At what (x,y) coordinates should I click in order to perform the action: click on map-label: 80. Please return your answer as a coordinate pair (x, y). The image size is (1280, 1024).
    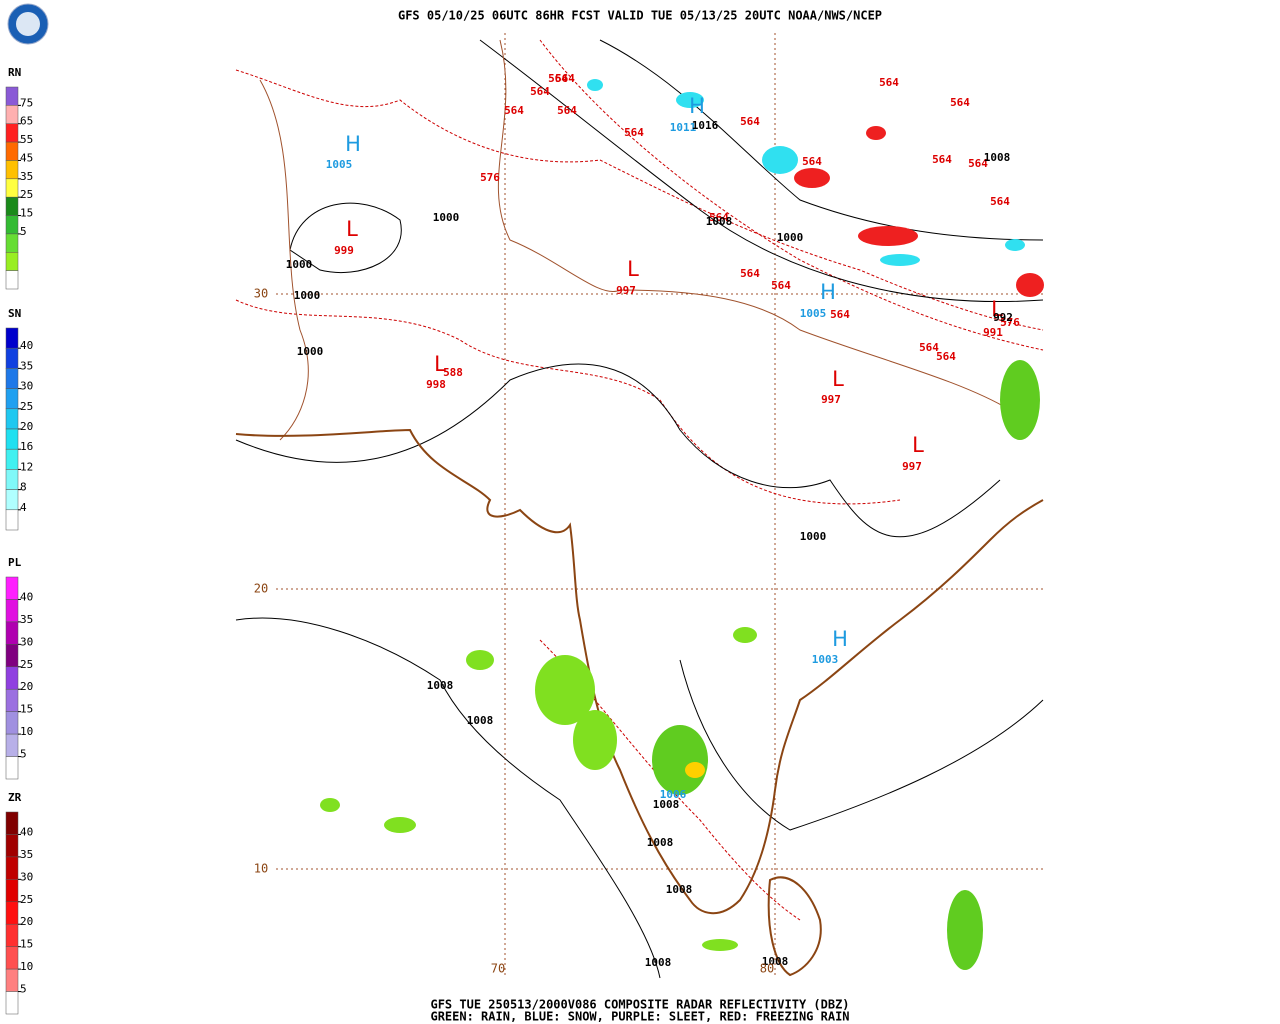
    Looking at the image, I should click on (767, 969).